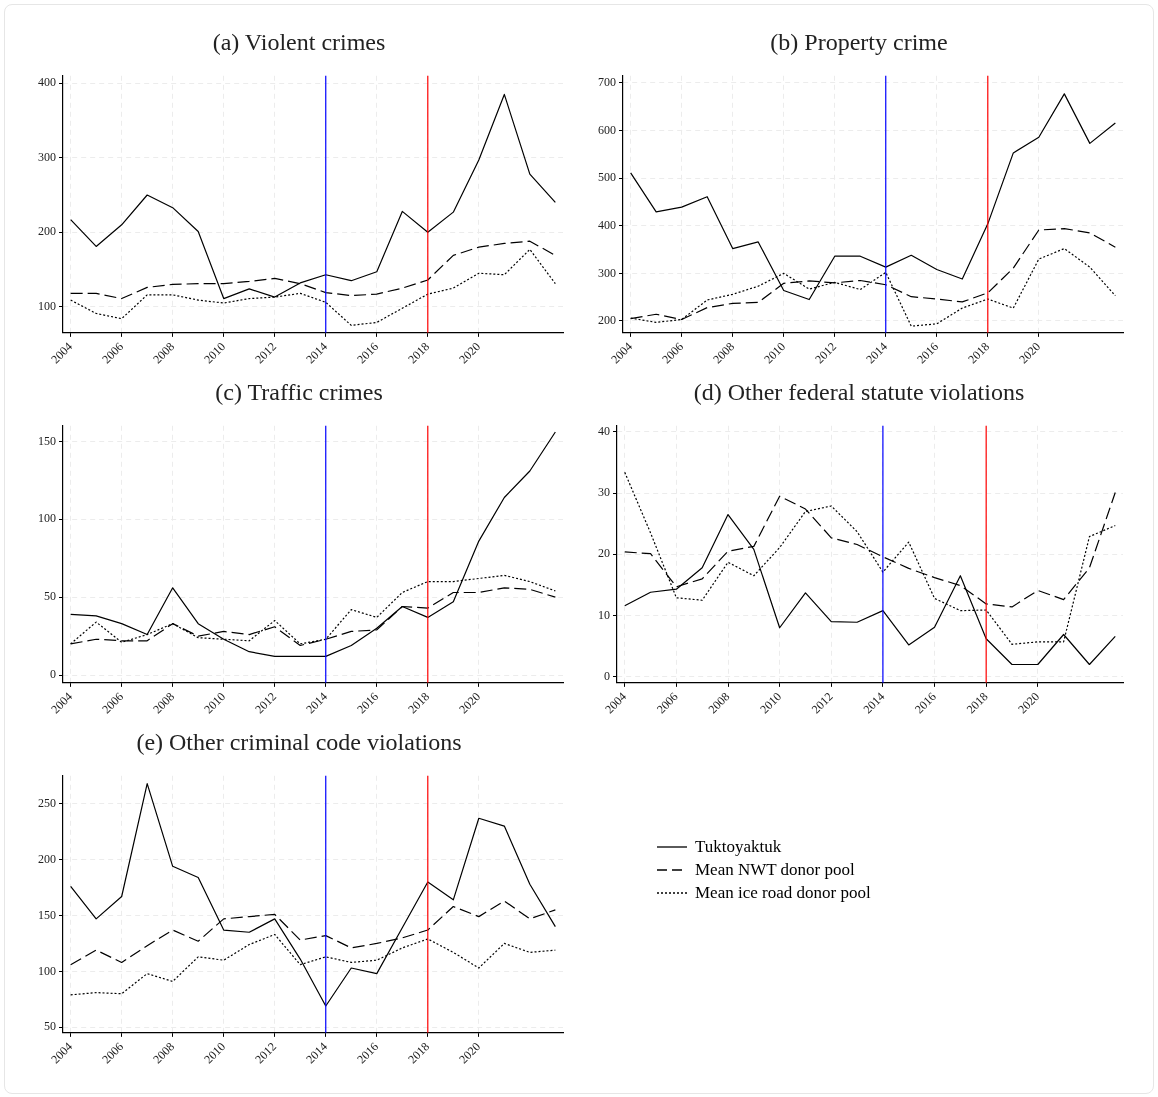 This screenshot has height=1097, width=1158. What do you see at coordinates (604, 614) in the screenshot?
I see `y-tick-label: 10` at bounding box center [604, 614].